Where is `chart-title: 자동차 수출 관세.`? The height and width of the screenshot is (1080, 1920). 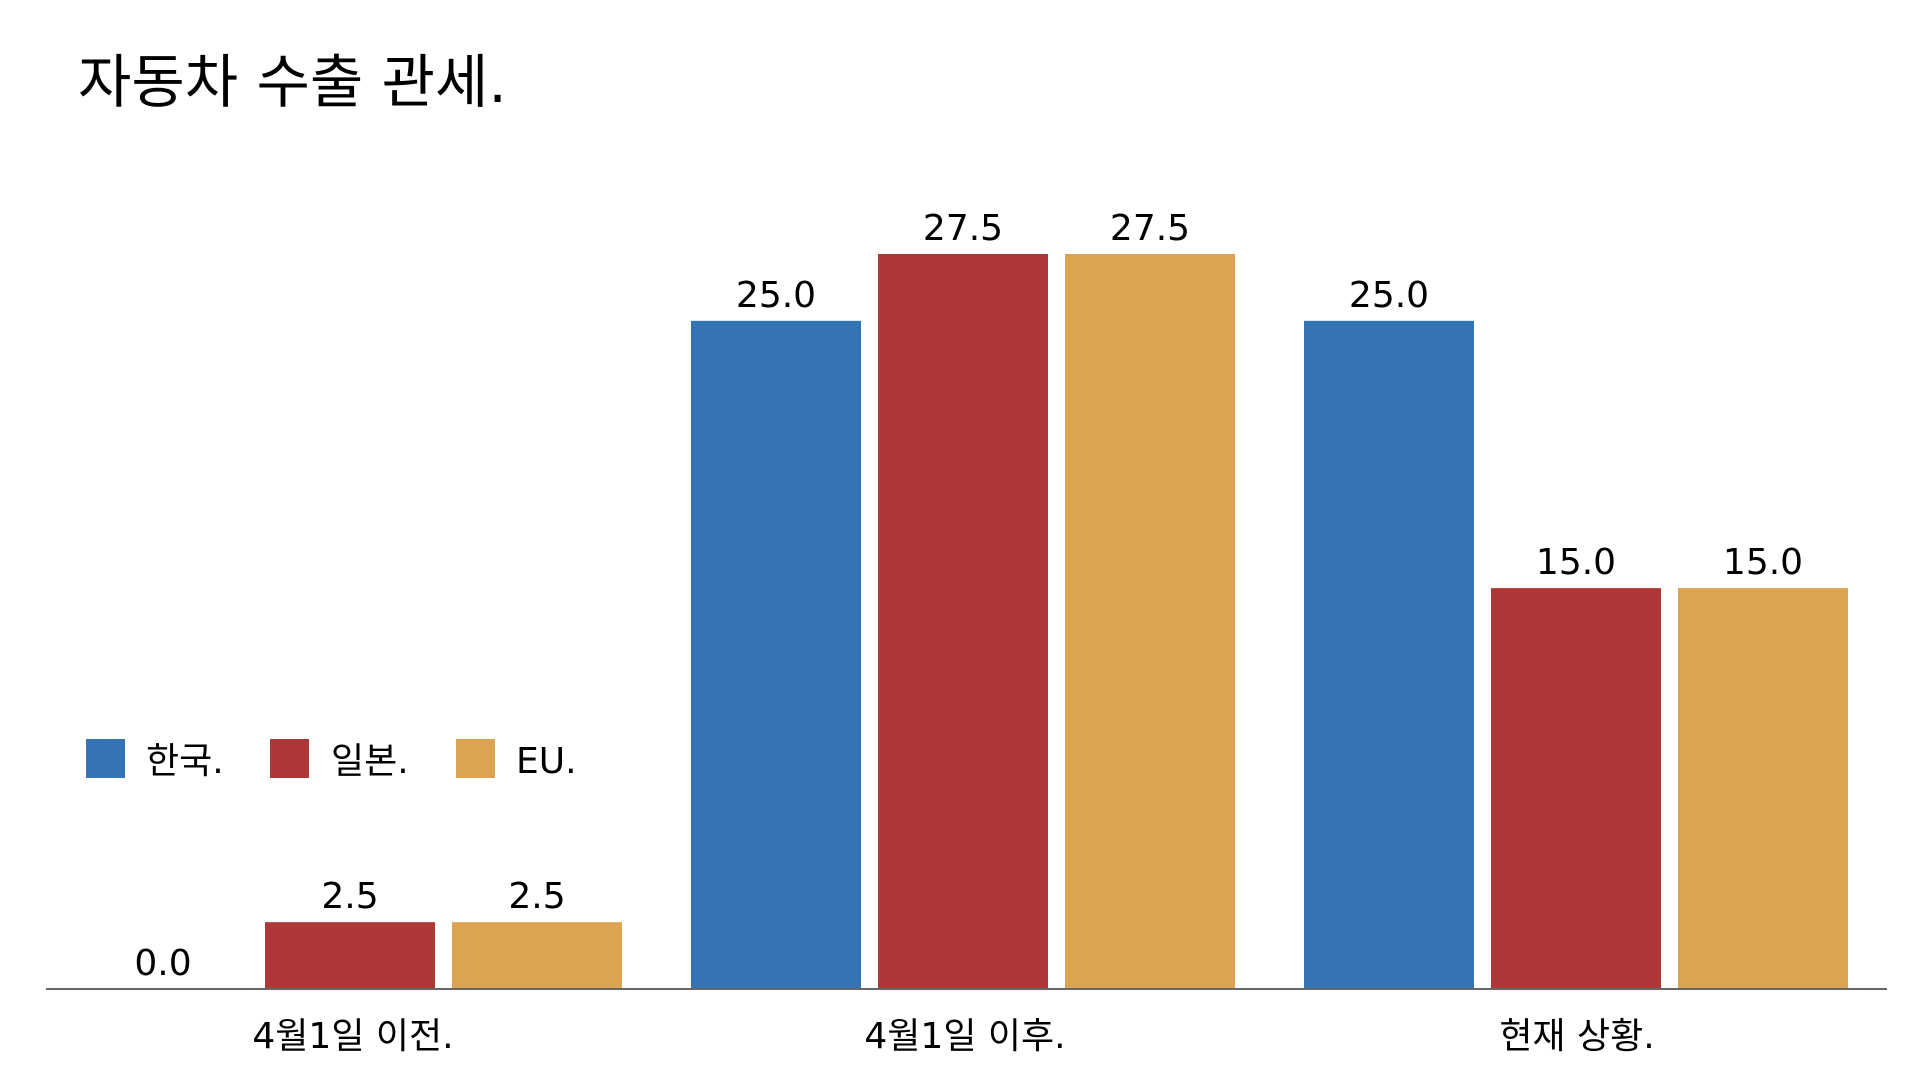
chart-title: 자동차 수출 관세. is located at coordinates (292, 82).